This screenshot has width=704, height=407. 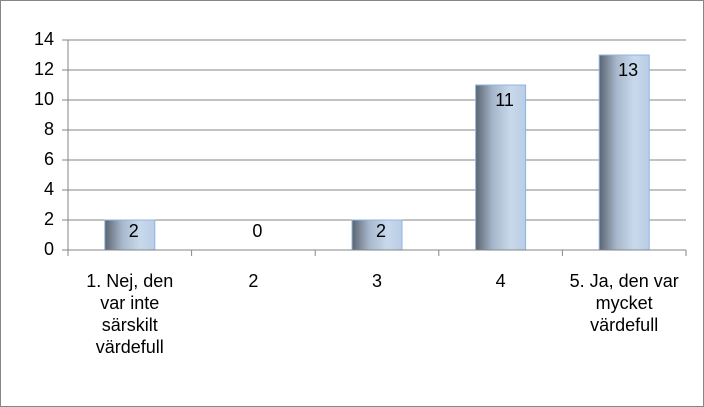 I want to click on y-tick-label: 14, so click(x=44, y=39).